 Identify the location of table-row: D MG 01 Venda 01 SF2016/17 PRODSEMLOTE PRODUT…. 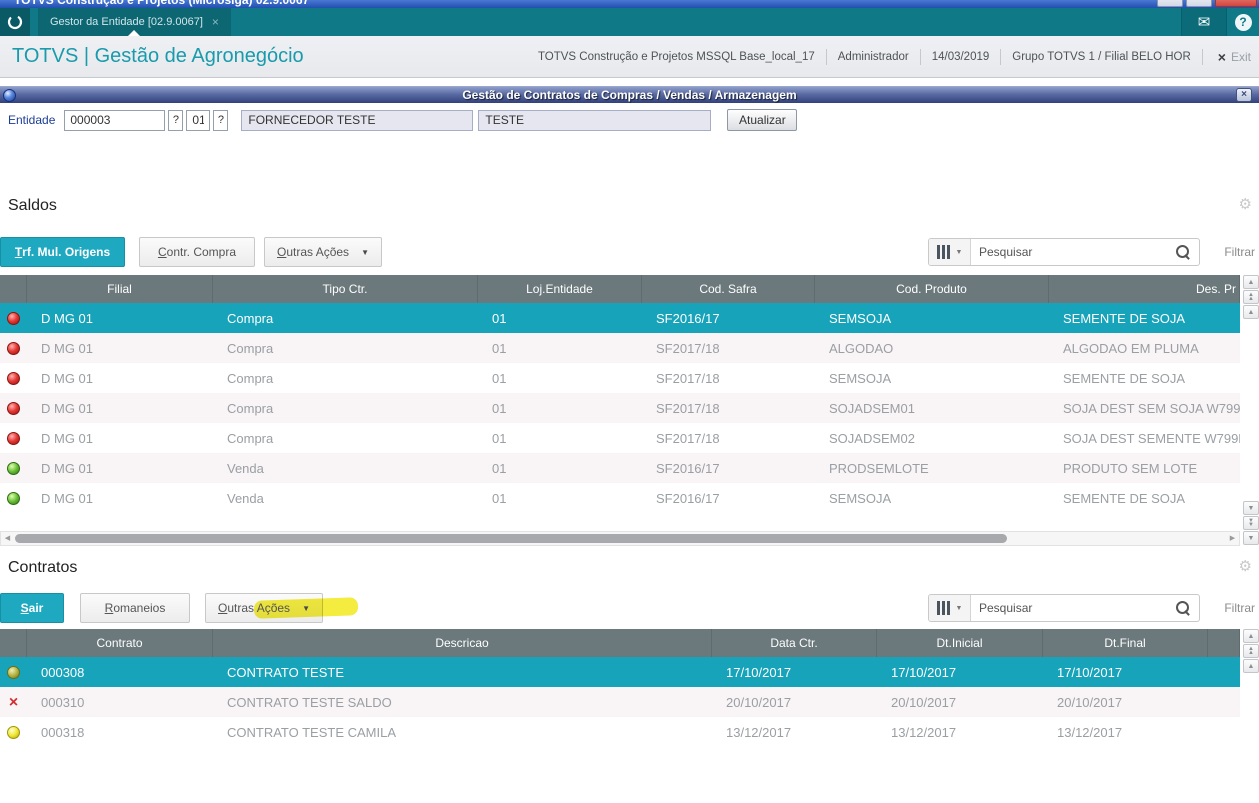
(620, 468).